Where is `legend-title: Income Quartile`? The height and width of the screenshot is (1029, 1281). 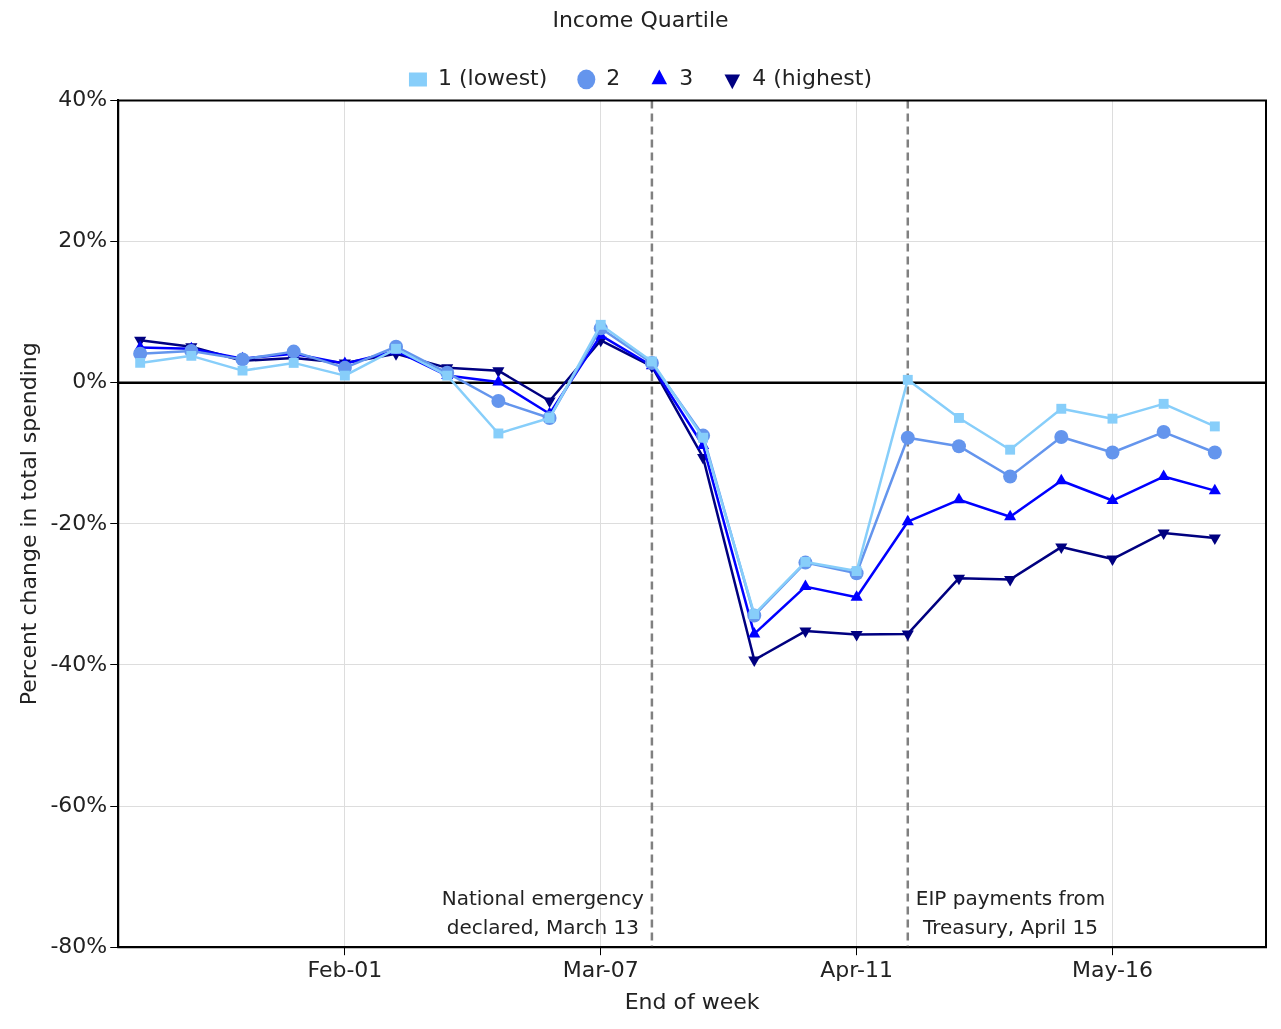
legend-title: Income Quartile is located at coordinates (640, 19).